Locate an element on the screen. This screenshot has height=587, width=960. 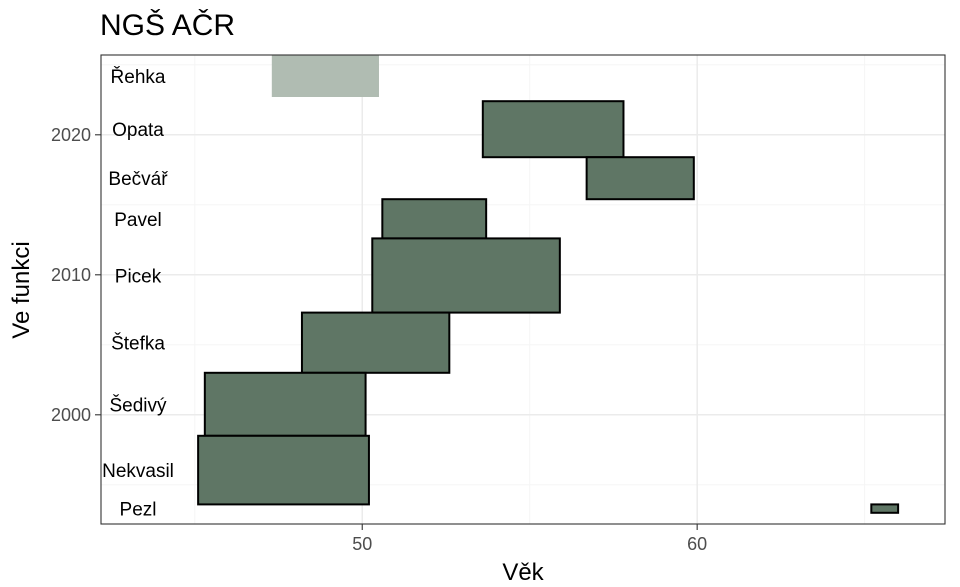
bar-bečvář is located at coordinates (640, 178).